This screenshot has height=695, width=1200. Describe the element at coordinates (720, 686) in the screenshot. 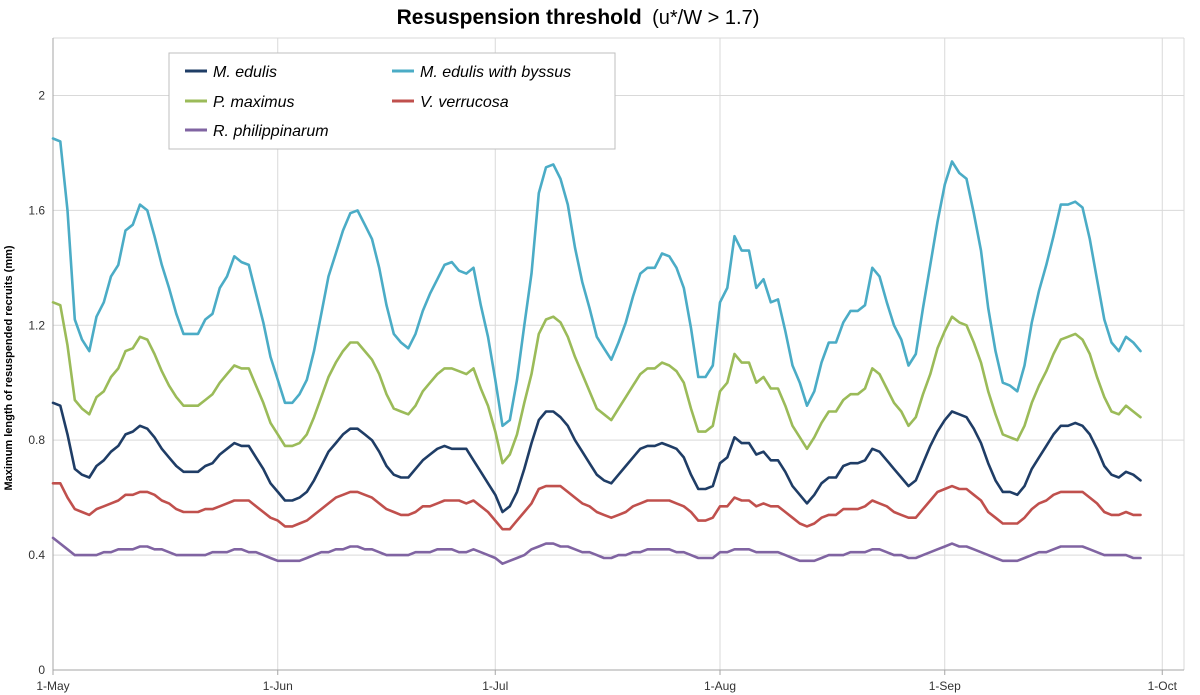

I see `x-tick-label: 1-Aug` at that location.